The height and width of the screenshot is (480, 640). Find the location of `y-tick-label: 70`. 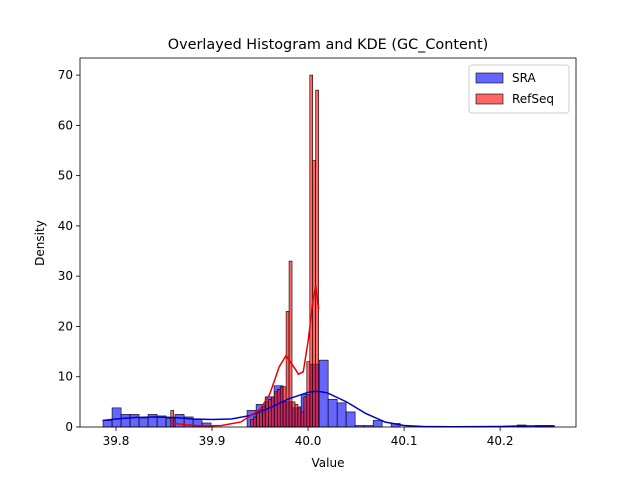

y-tick-label: 70 is located at coordinates (65, 75).